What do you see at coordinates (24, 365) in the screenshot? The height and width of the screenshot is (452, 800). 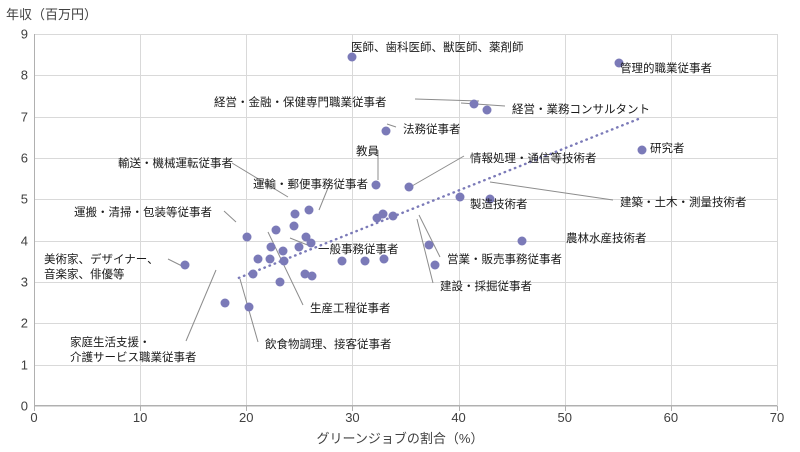 I see `y-tick-label: 1` at bounding box center [24, 365].